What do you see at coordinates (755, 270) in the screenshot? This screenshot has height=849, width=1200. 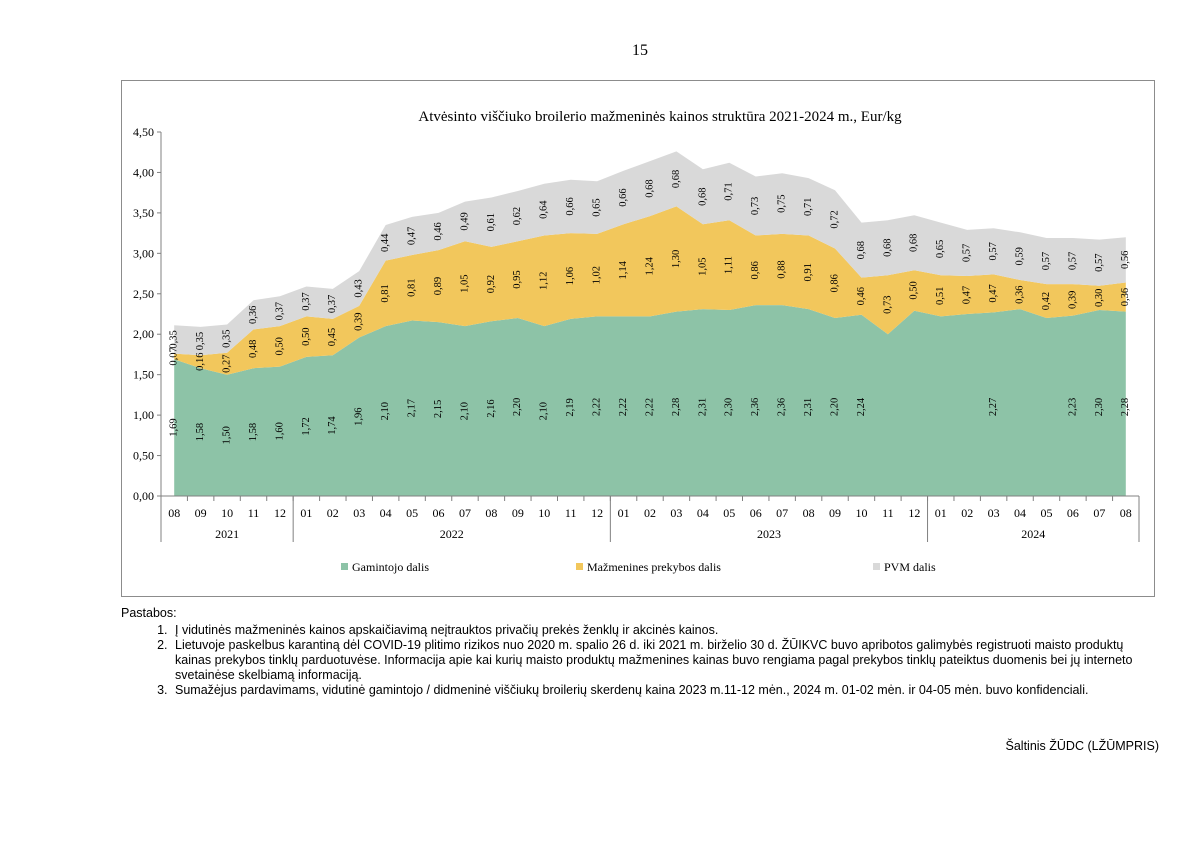 I see `data-label: 0,86` at bounding box center [755, 270].